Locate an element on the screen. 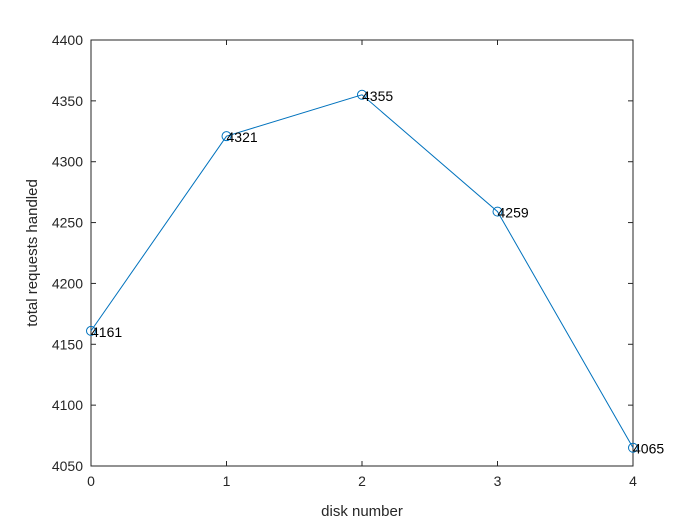 The width and height of the screenshot is (700, 525). data-label: 4321 is located at coordinates (242, 137).